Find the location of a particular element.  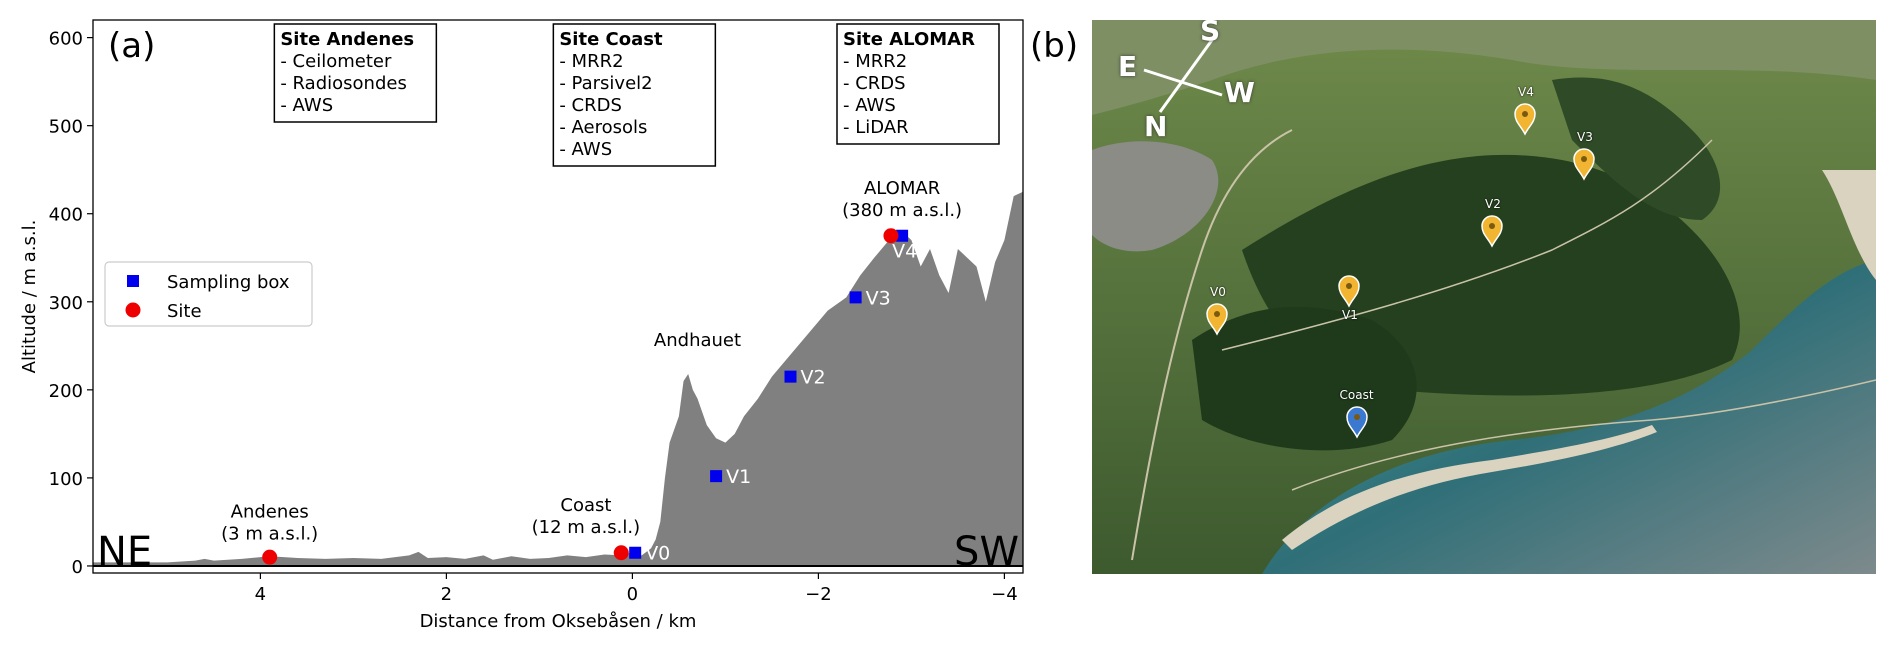

annotation-title: ALOMAR is located at coordinates (902, 188).